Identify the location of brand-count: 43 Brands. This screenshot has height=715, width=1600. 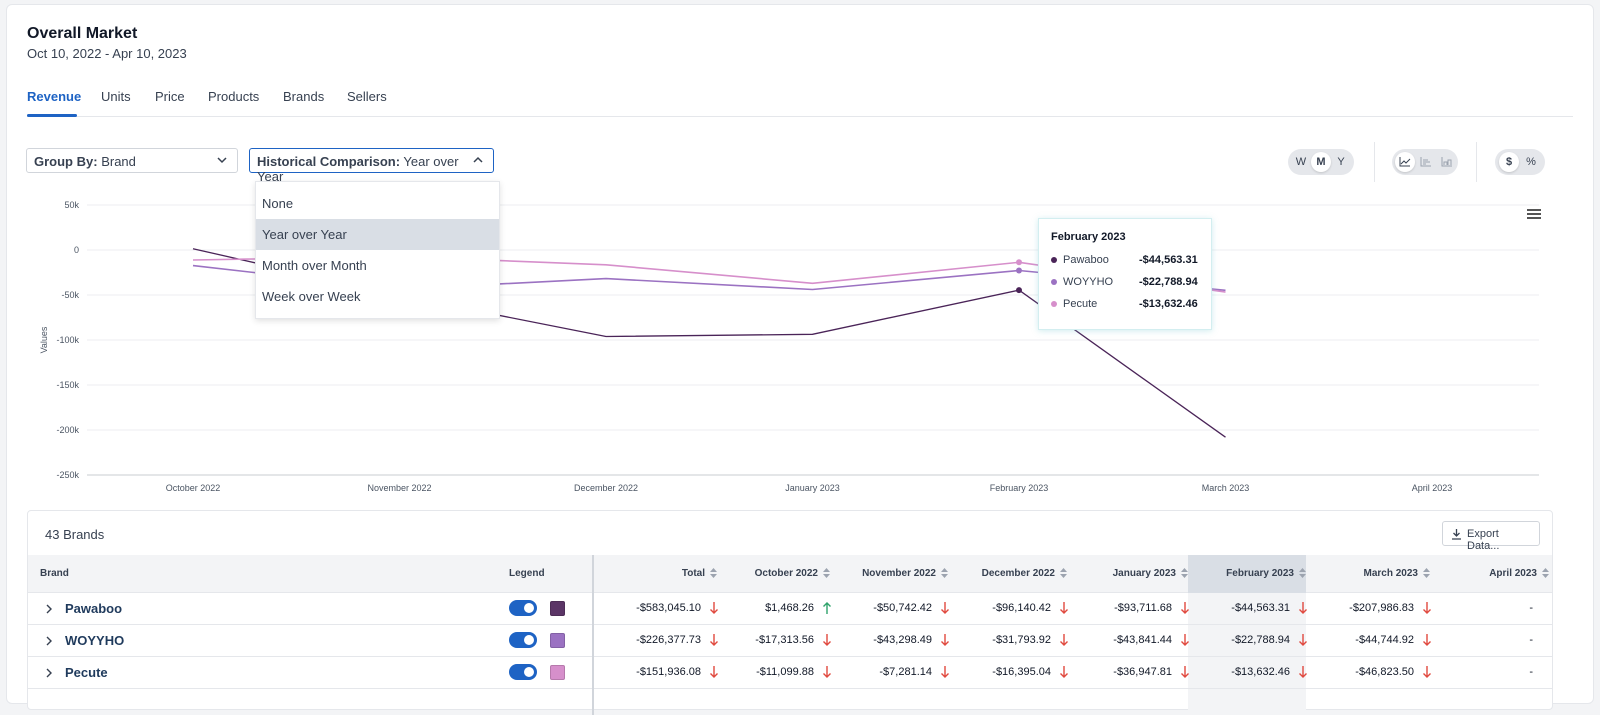
(75, 534).